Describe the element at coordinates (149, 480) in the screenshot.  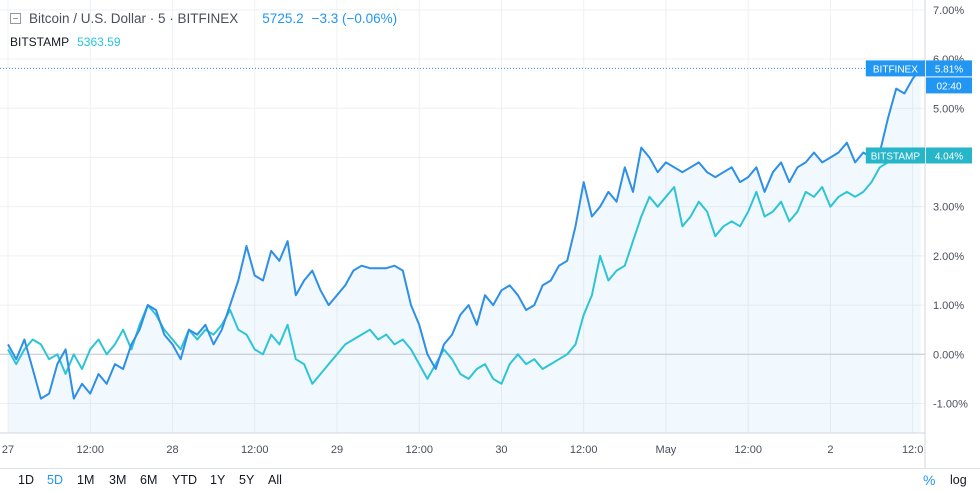
I see `range-6m: 6M` at that location.